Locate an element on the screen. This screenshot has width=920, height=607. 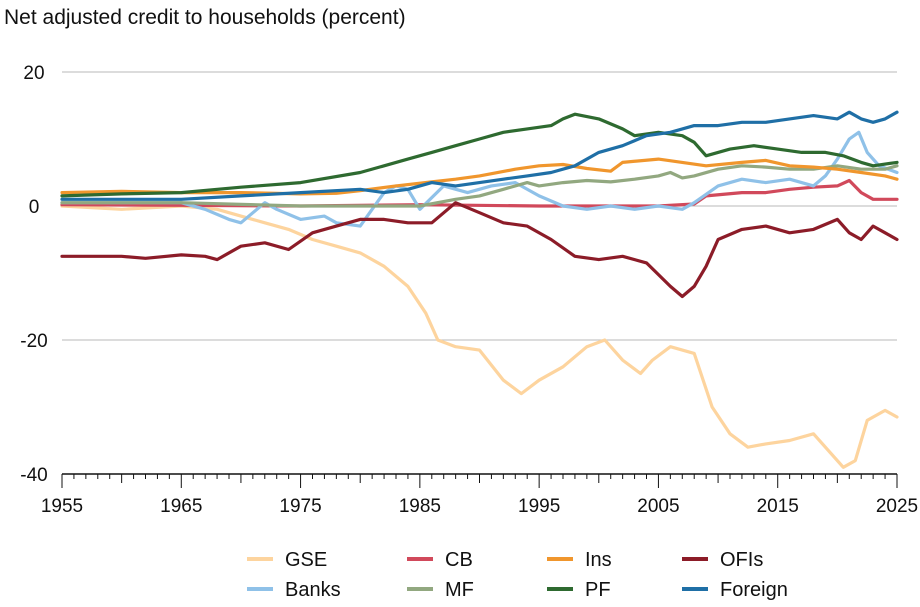
series-line-banks is located at coordinates (479, 179).